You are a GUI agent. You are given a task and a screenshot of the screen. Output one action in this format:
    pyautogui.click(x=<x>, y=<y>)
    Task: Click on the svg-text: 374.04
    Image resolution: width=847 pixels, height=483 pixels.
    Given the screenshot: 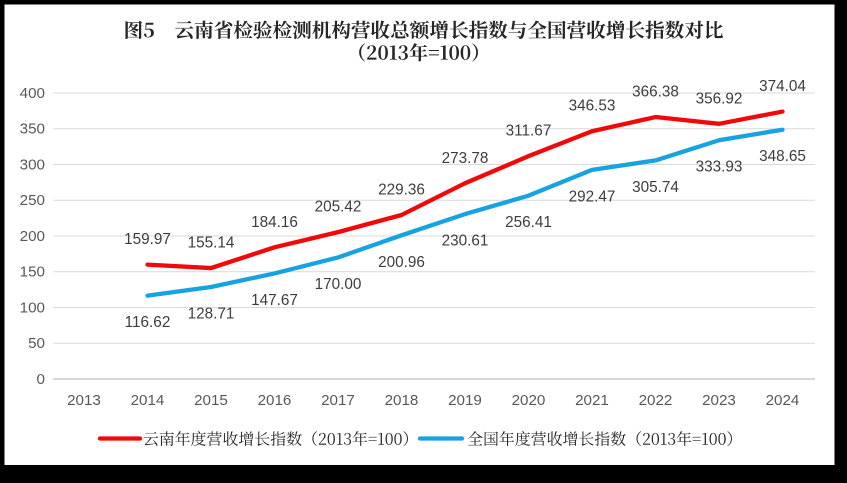 What is the action you would take?
    pyautogui.click(x=782, y=86)
    